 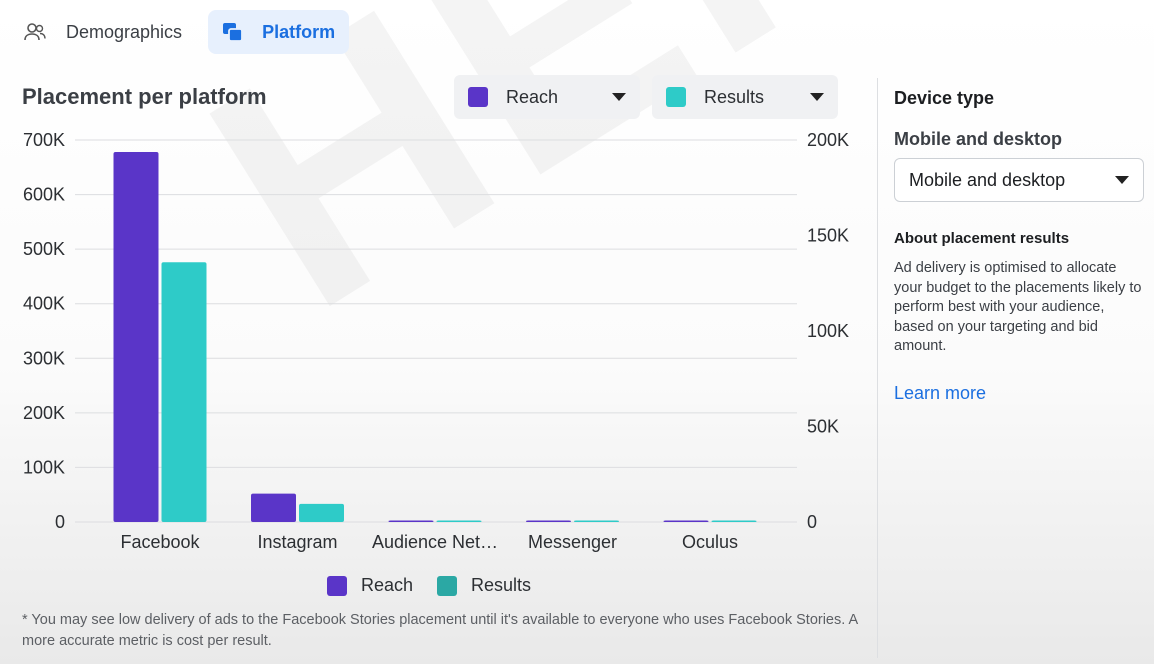 What do you see at coordinates (44, 249) in the screenshot?
I see `left-tick-label: 500K` at bounding box center [44, 249].